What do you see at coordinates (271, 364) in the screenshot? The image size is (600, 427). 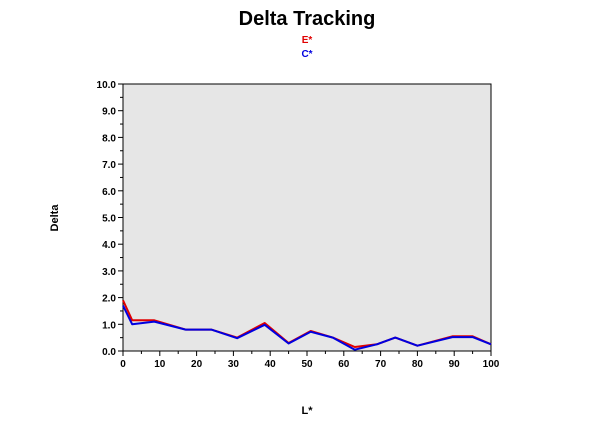 I see `x-tick-label: 40` at bounding box center [271, 364].